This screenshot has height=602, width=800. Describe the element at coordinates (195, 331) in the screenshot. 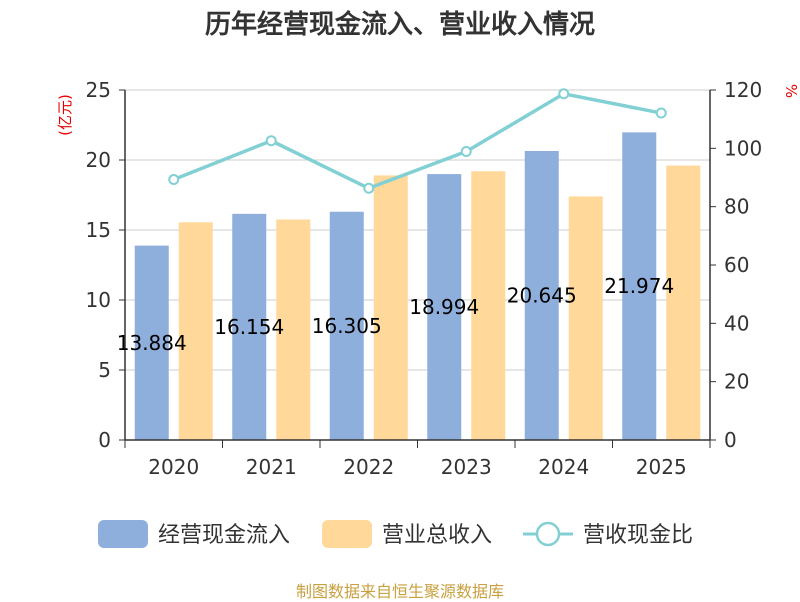

I see `bar-revenue-2020` at that location.